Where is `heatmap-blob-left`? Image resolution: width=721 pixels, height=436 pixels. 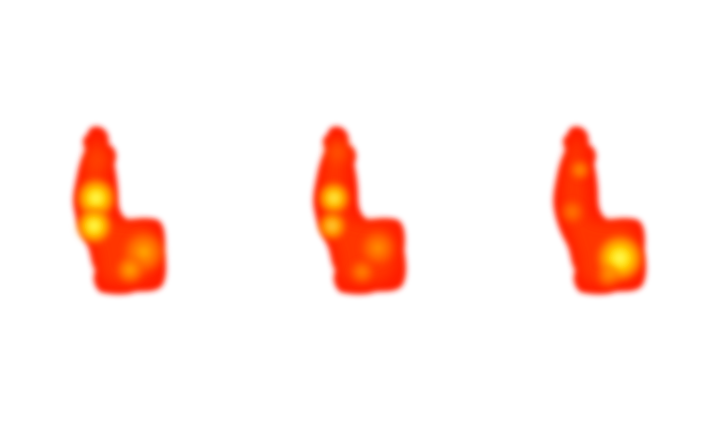
heatmap-blob-left is located at coordinates (123, 215).